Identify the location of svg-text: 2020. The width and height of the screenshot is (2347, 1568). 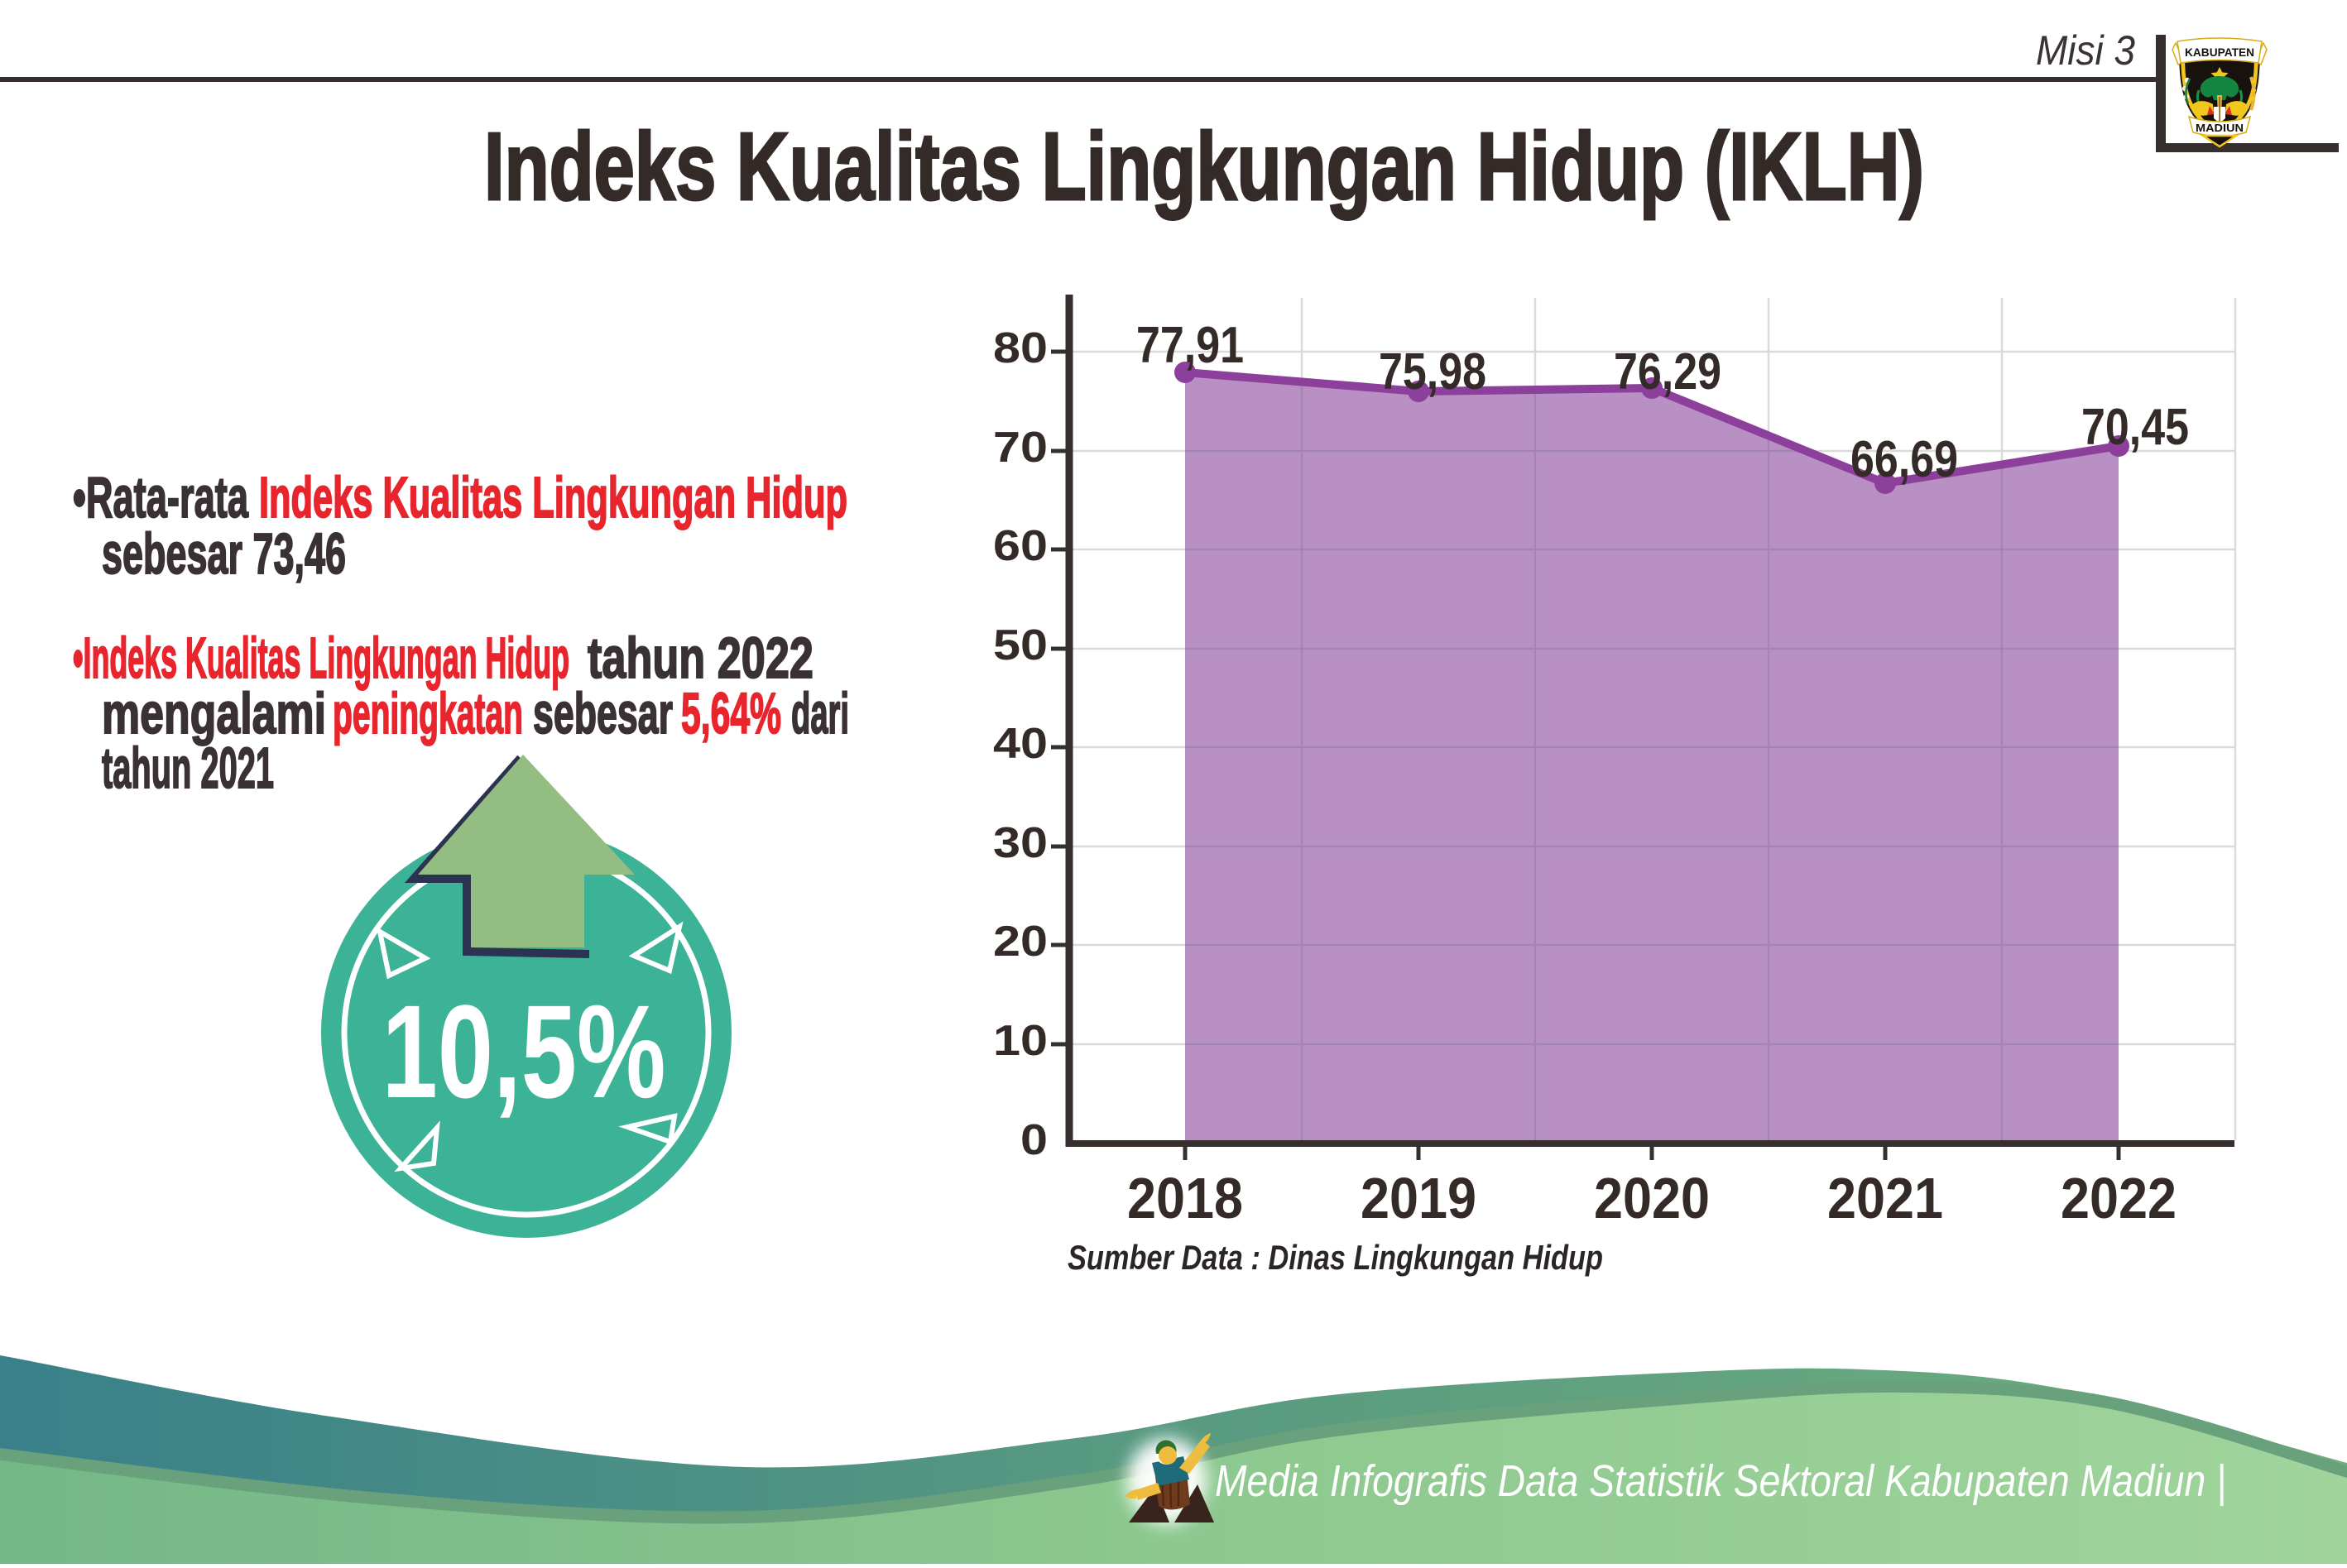
(1652, 1198).